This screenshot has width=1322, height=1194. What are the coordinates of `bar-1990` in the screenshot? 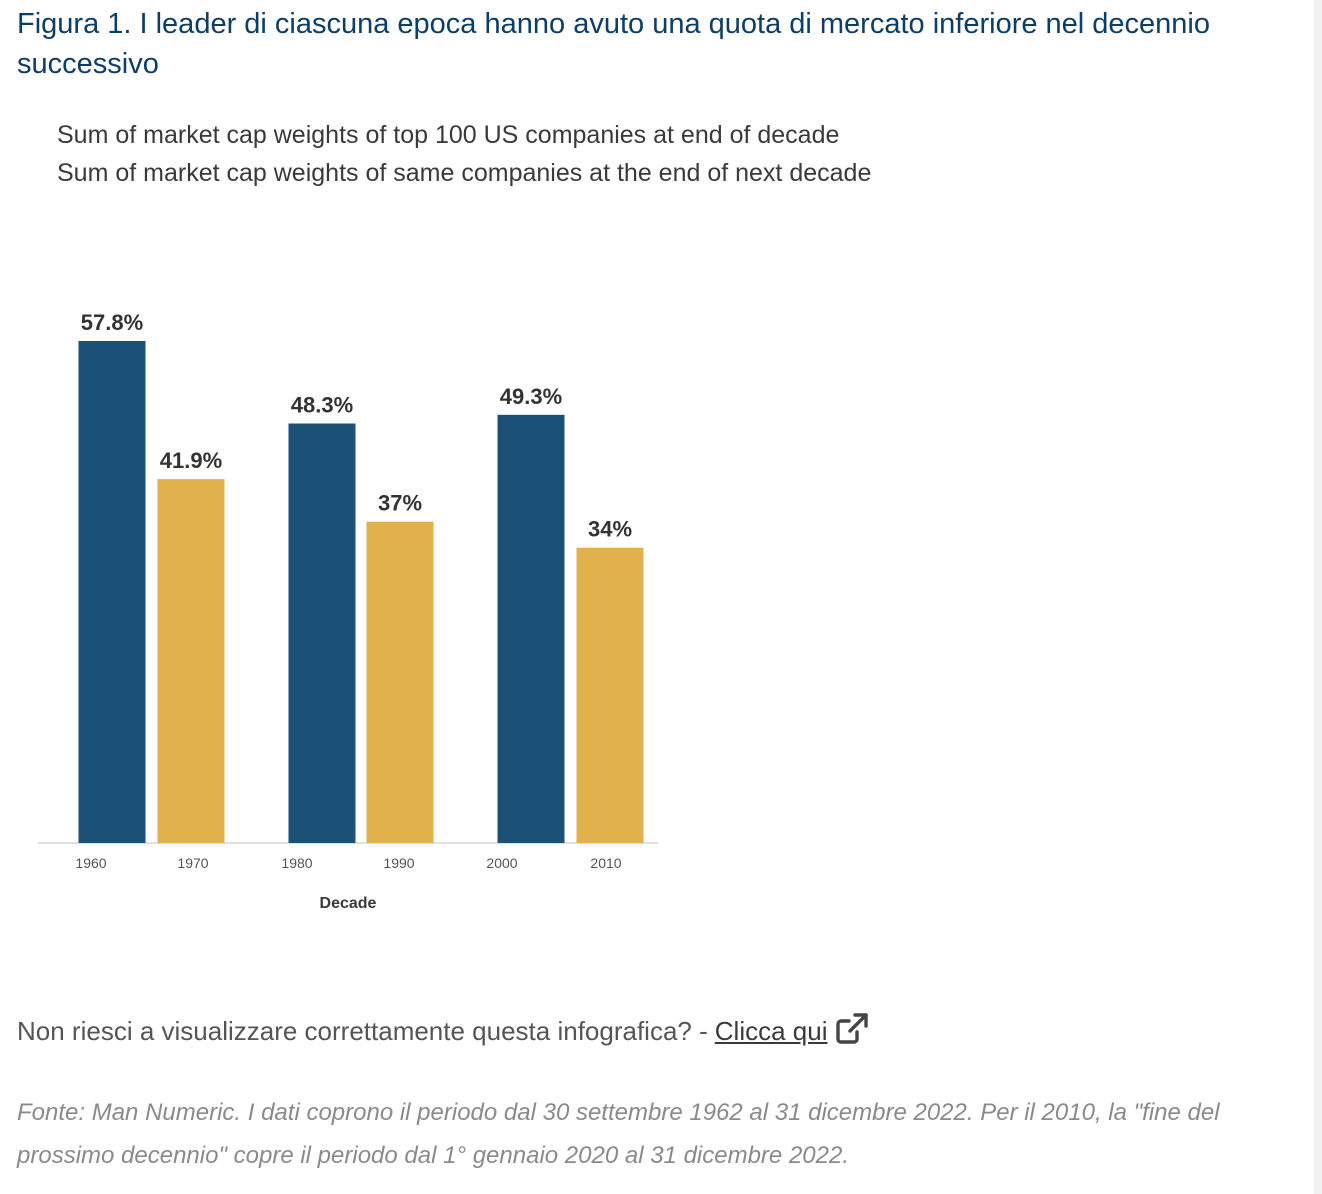 It's located at (400, 682).